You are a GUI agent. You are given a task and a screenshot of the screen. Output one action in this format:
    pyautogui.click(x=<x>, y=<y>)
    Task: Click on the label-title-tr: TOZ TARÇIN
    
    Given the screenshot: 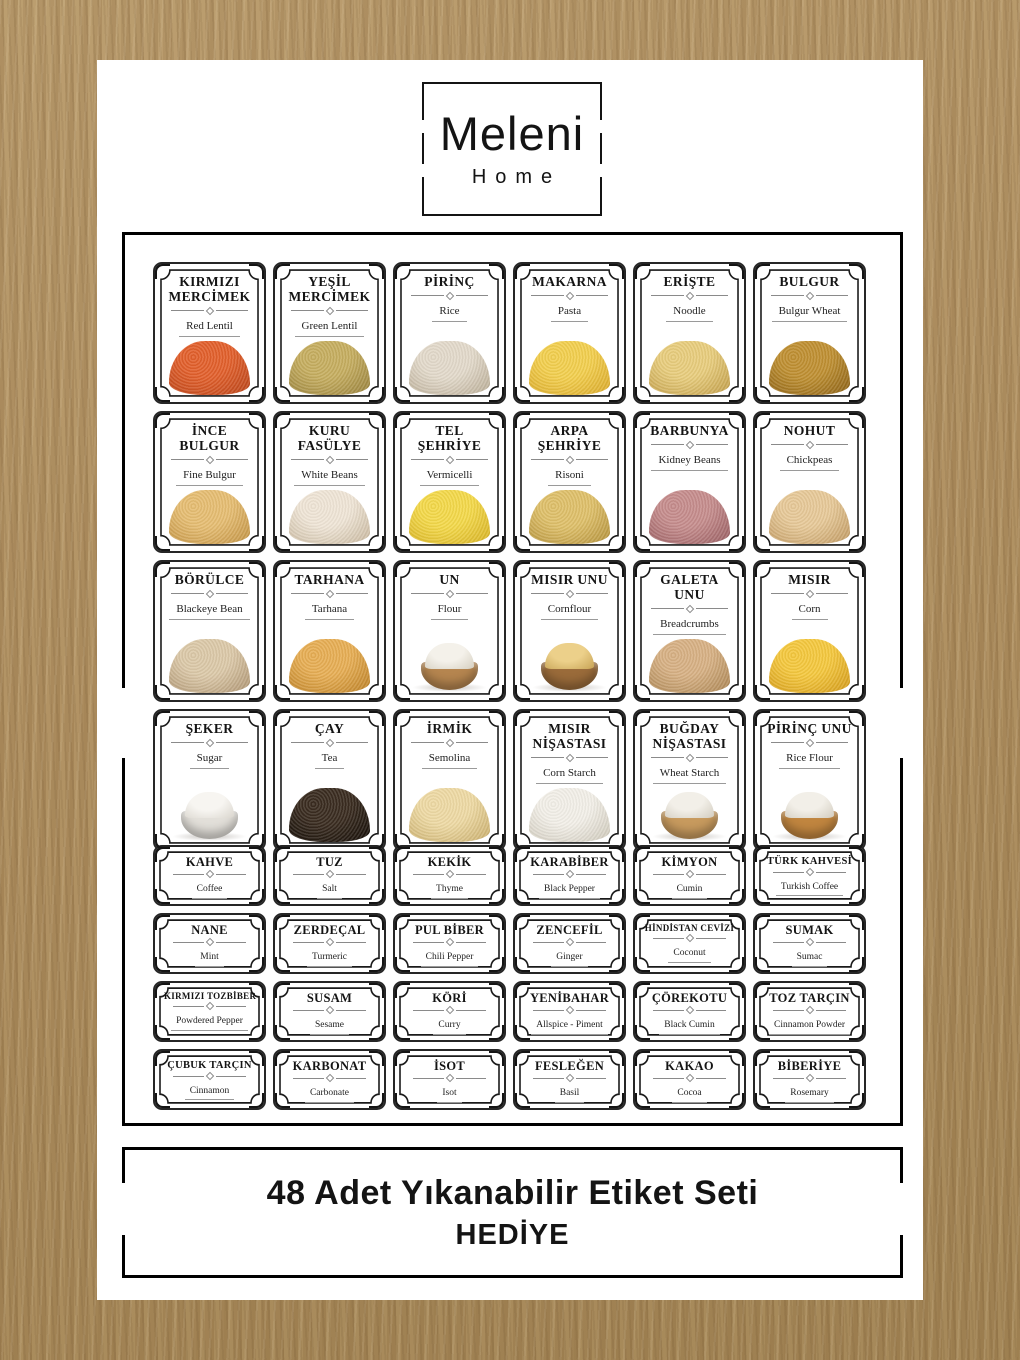 What is the action you would take?
    pyautogui.click(x=809, y=998)
    